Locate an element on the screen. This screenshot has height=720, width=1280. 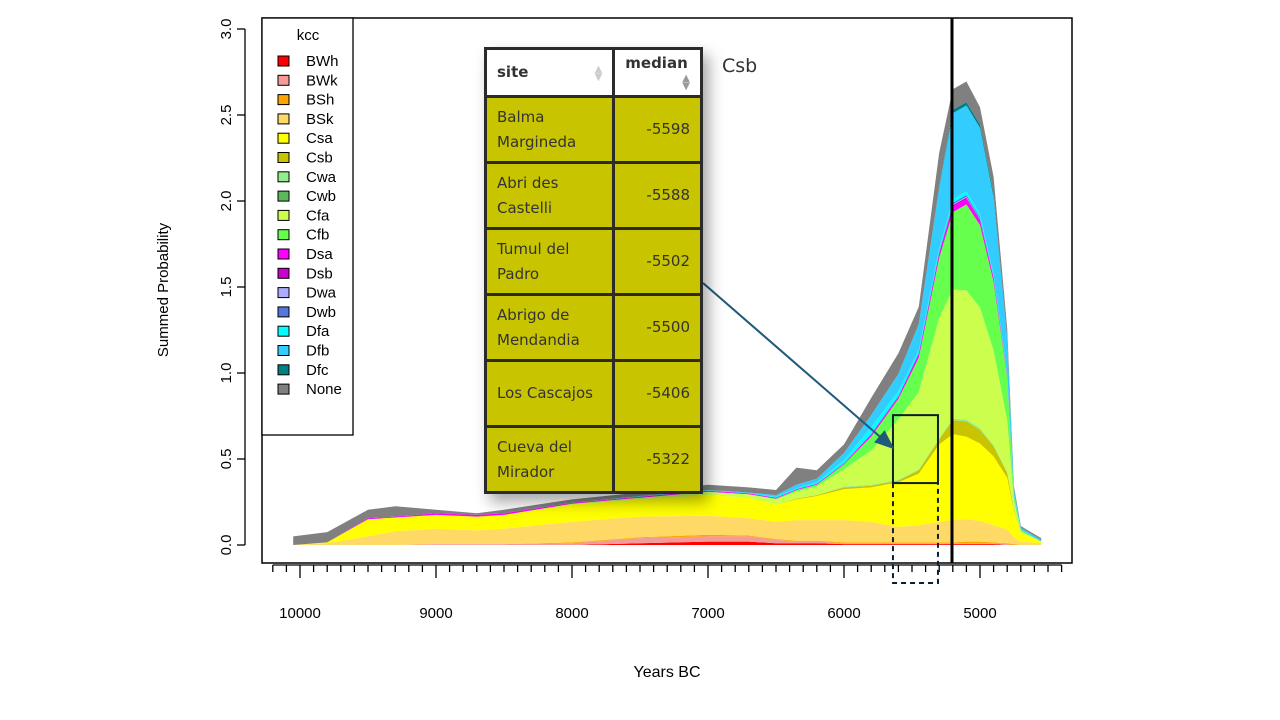
site-cell: Los Cascajos is located at coordinates (549, 393).